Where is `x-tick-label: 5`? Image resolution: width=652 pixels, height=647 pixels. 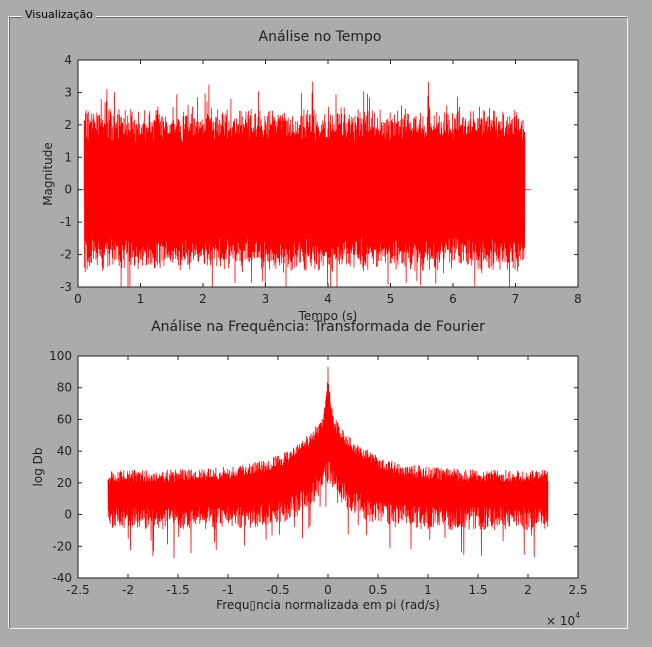
x-tick-label: 5 is located at coordinates (391, 299).